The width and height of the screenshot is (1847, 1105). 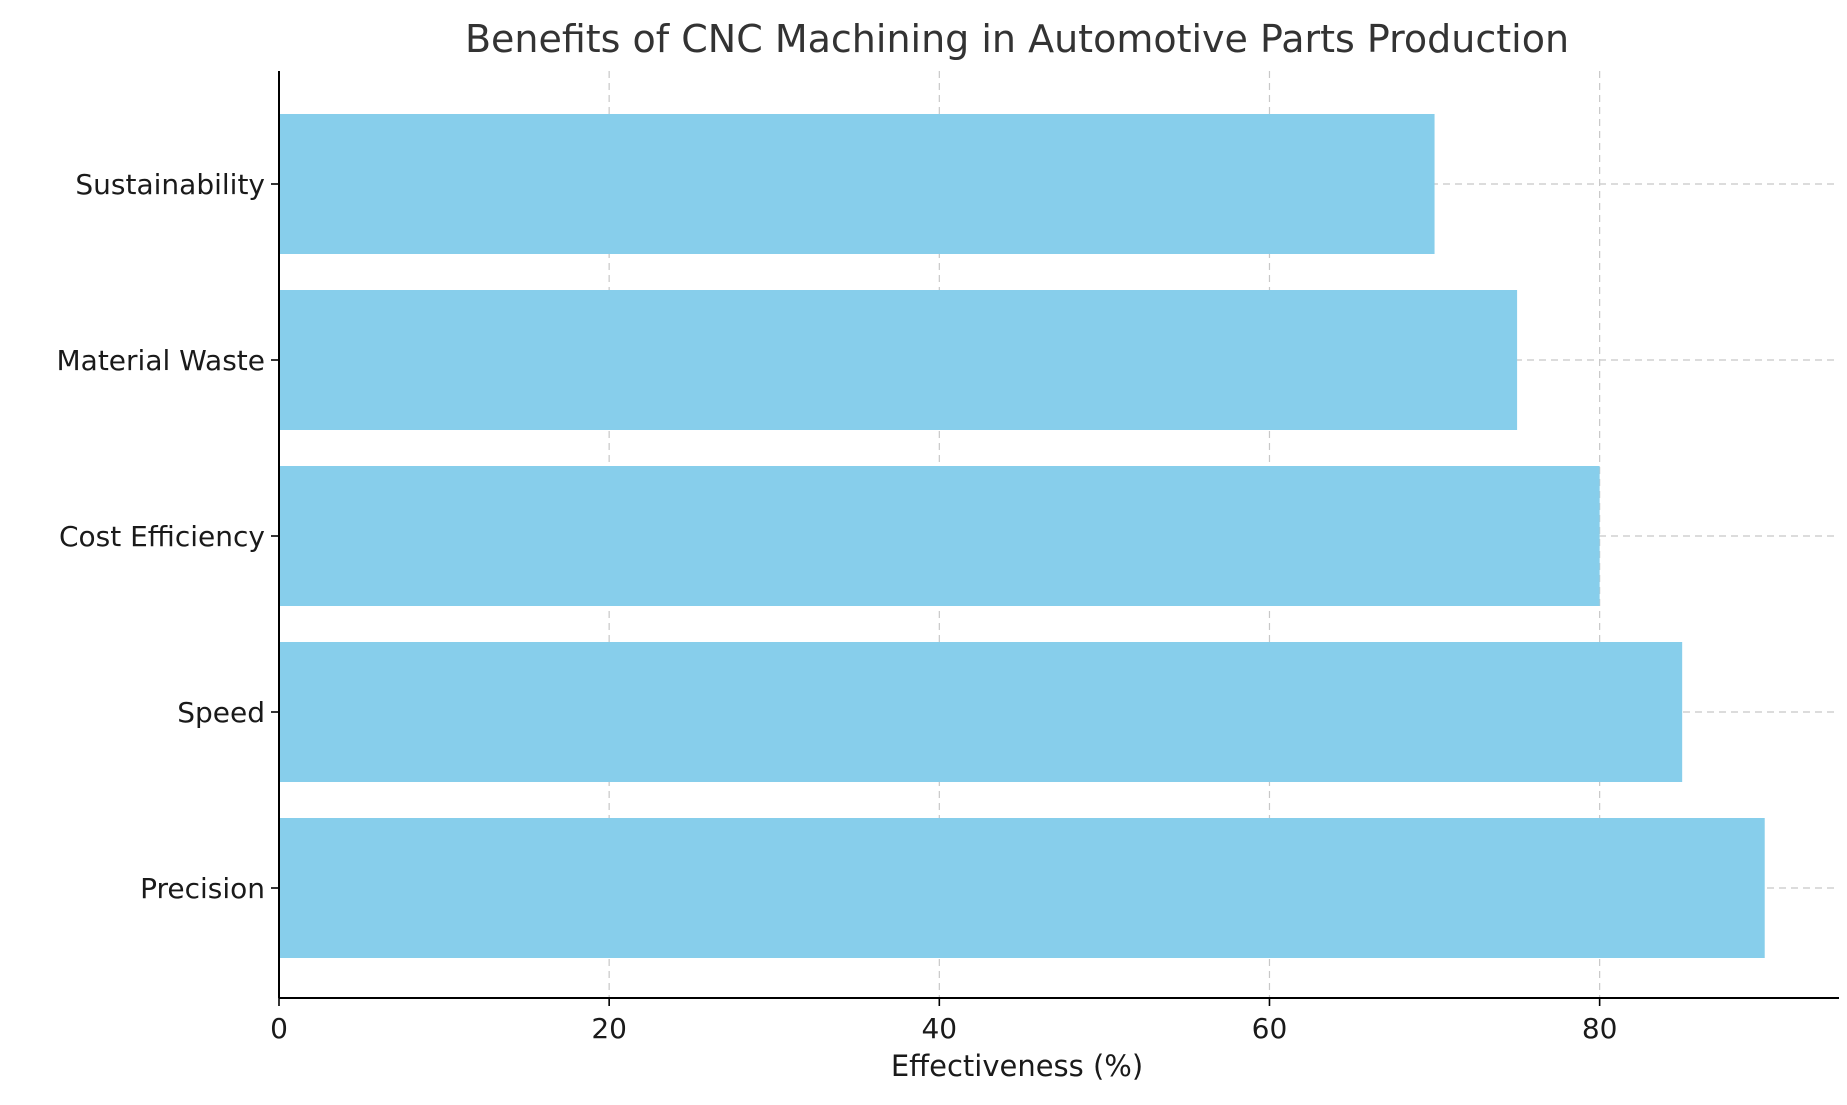 What do you see at coordinates (898, 360) in the screenshot?
I see `bar-material-waste` at bounding box center [898, 360].